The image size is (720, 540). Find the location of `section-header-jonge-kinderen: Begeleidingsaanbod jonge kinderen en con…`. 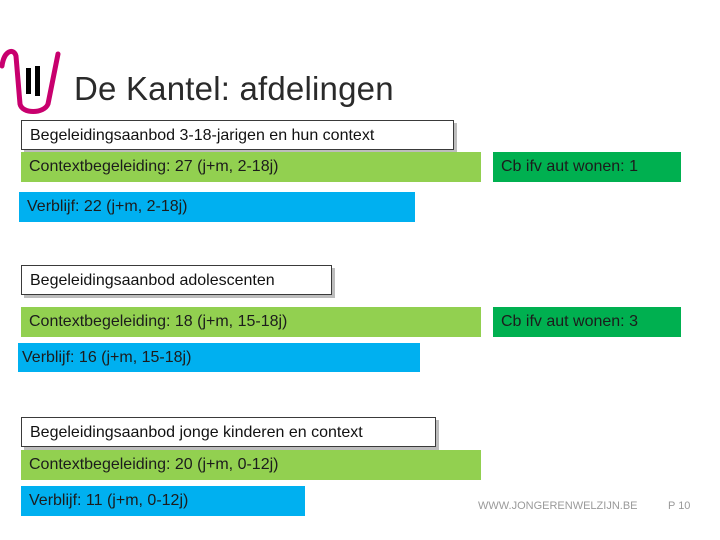

section-header-jonge-kinderen: Begeleidingsaanbod jonge kinderen en con… is located at coordinates (228, 432).